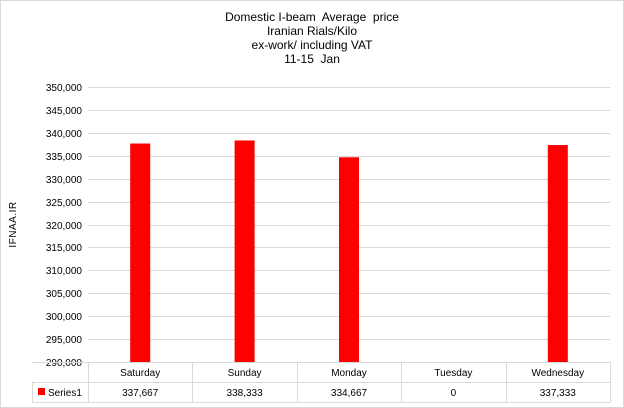 The width and height of the screenshot is (624, 408). What do you see at coordinates (244, 251) in the screenshot?
I see `bar-sunday` at bounding box center [244, 251].